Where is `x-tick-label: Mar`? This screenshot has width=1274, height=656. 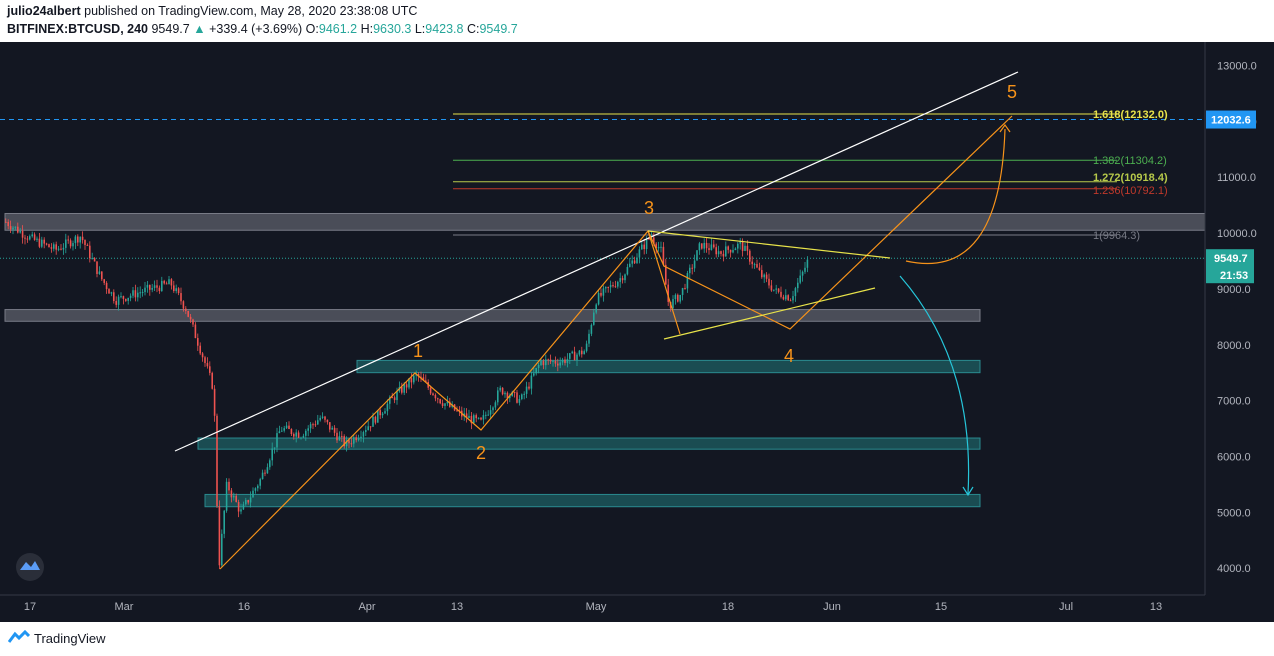 x-tick-label: Mar is located at coordinates (124, 607).